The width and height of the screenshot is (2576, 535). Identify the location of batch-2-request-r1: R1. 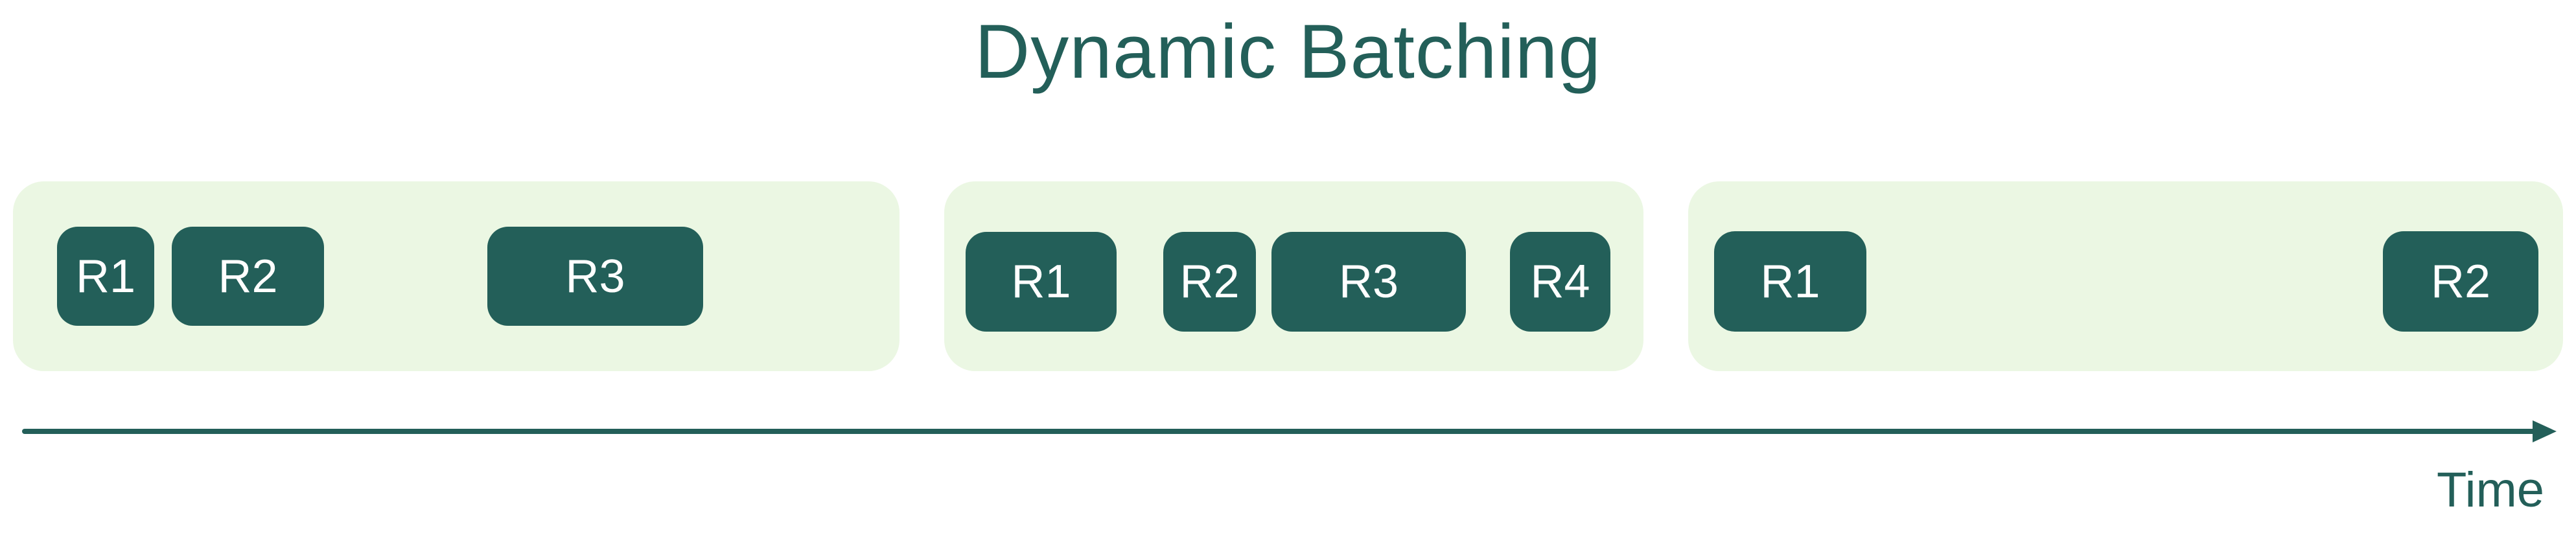
(1041, 282).